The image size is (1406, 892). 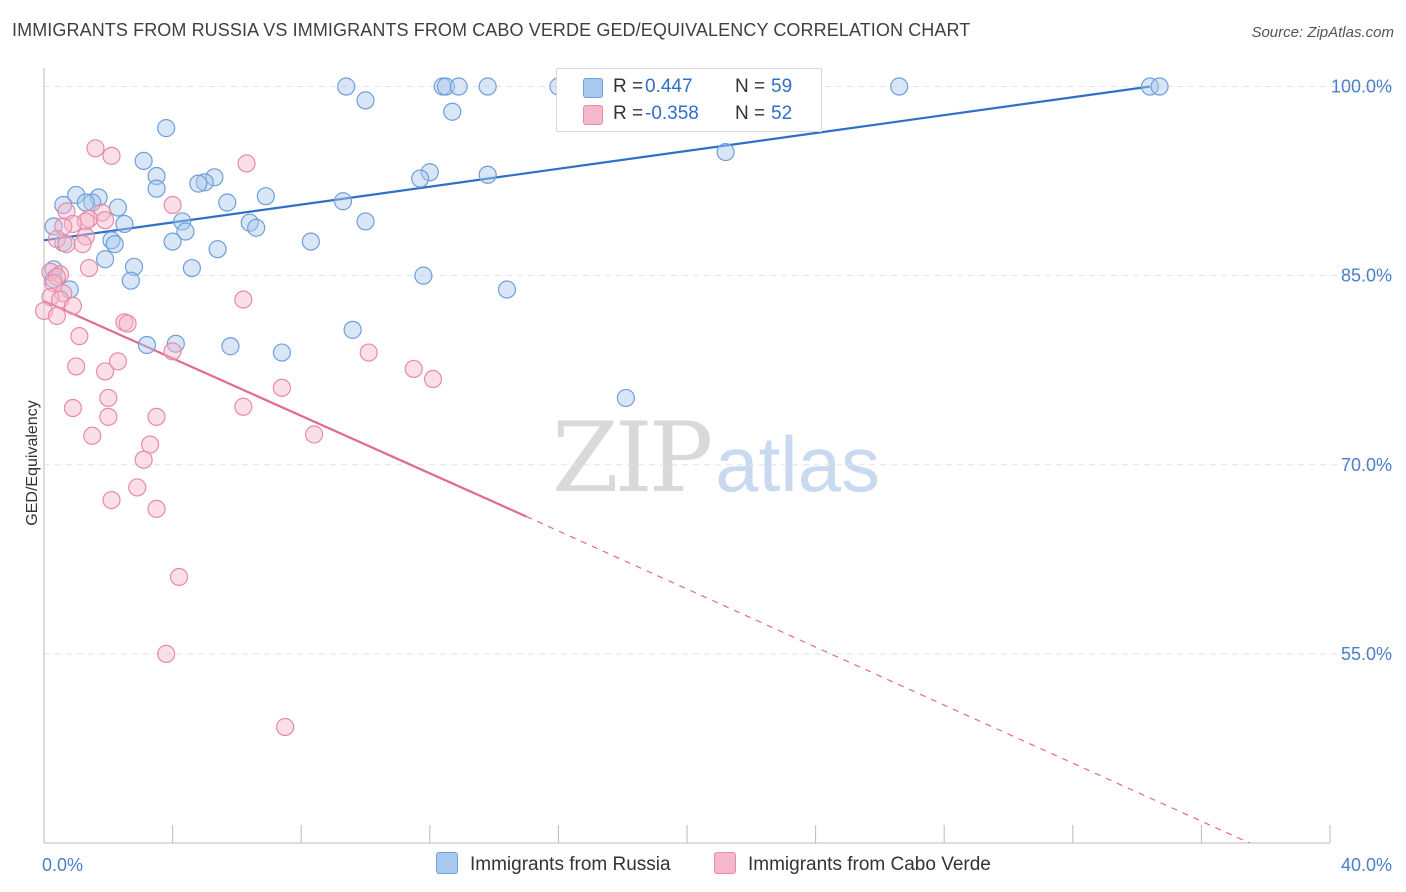 What do you see at coordinates (672, 113) in the screenshot?
I see `r-value: -0.358` at bounding box center [672, 113].